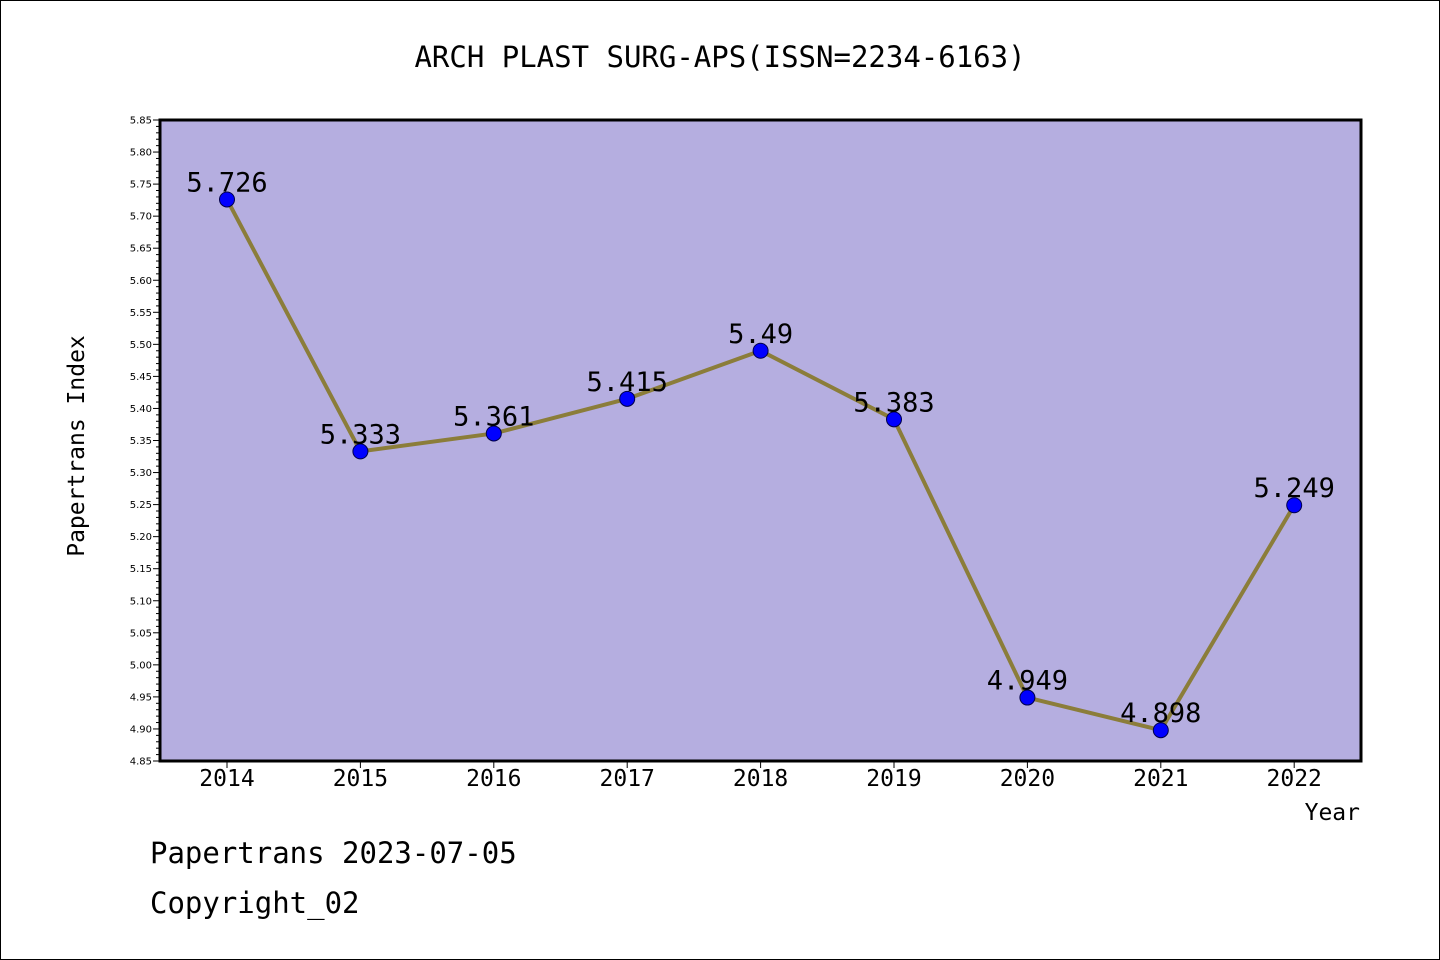 The image size is (1440, 960). What do you see at coordinates (893, 402) in the screenshot?
I see `data-label: 5.383` at bounding box center [893, 402].